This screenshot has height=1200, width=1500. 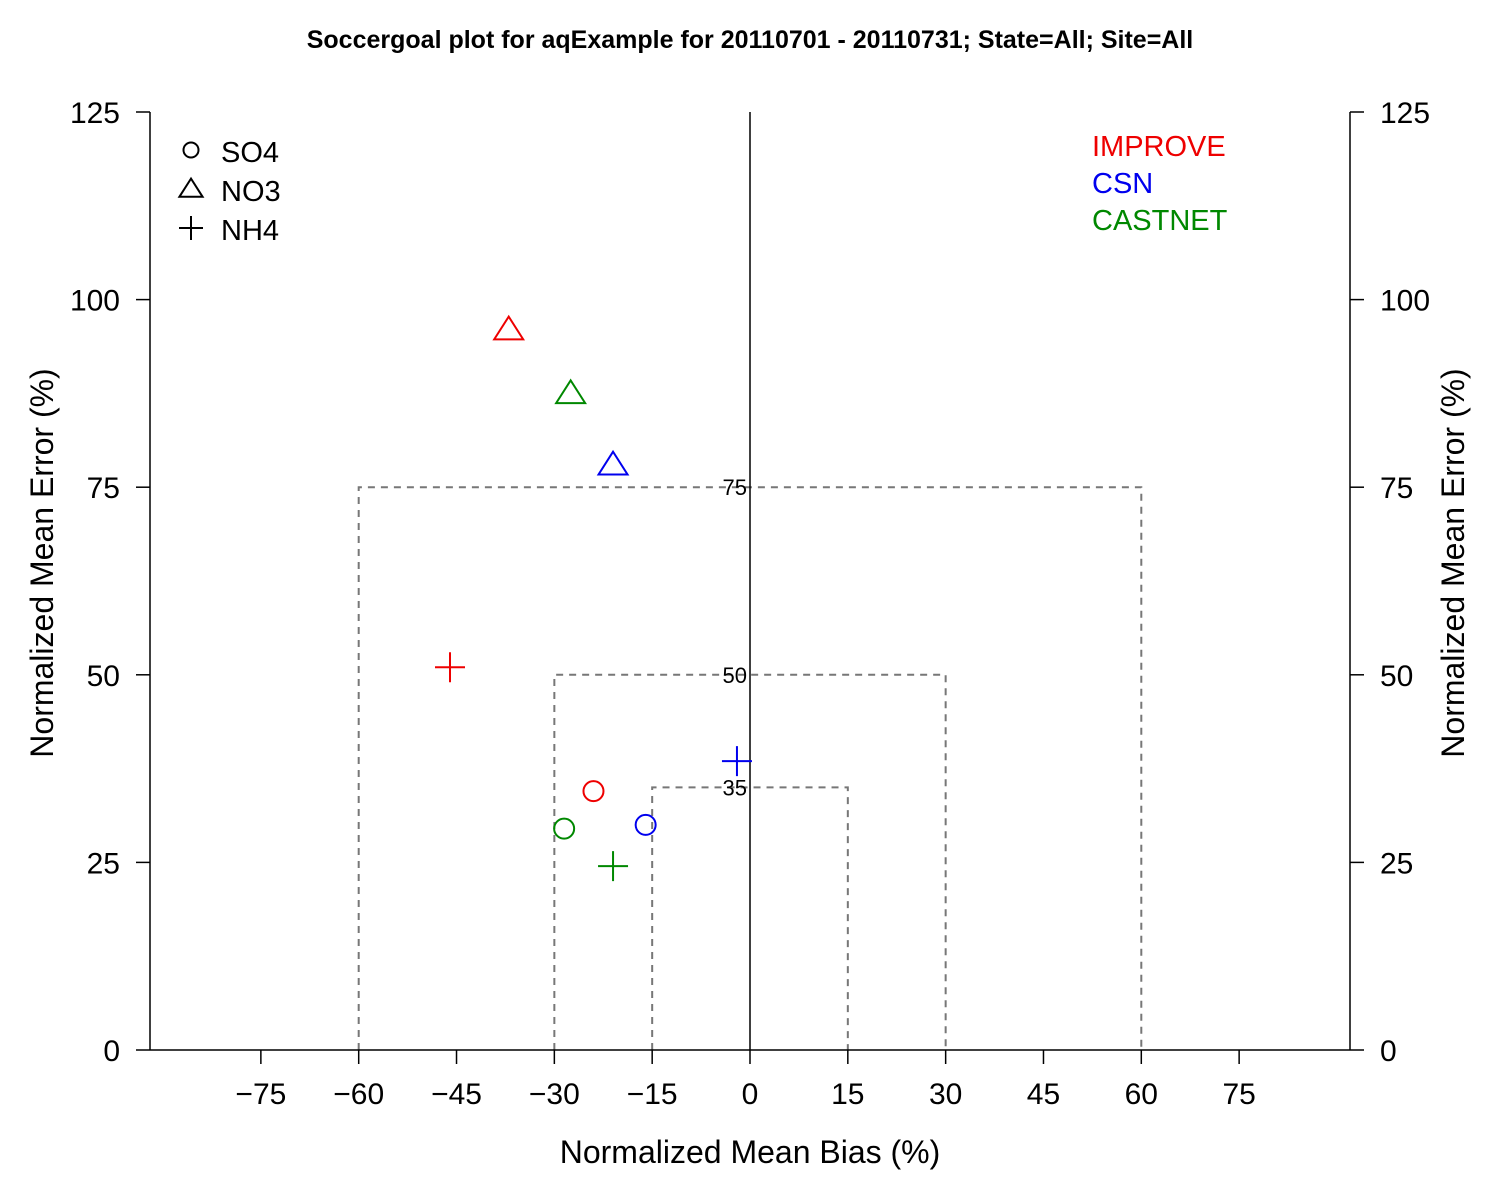 I want to click on csn-no3-point, so click(x=613, y=462).